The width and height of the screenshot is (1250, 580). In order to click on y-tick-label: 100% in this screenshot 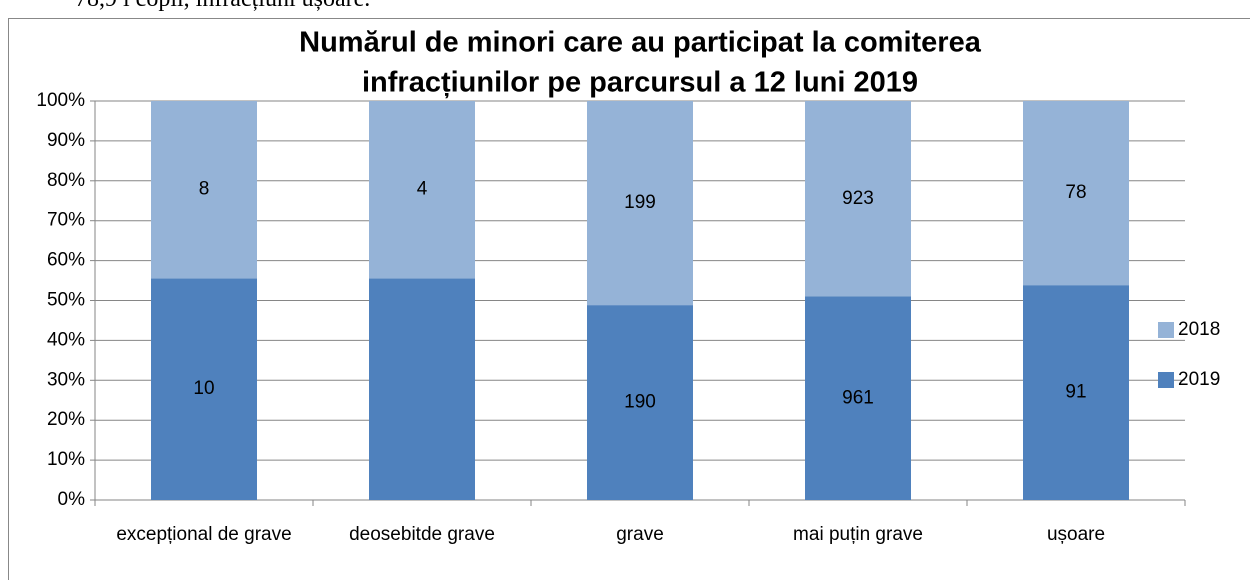, I will do `click(60, 100)`.